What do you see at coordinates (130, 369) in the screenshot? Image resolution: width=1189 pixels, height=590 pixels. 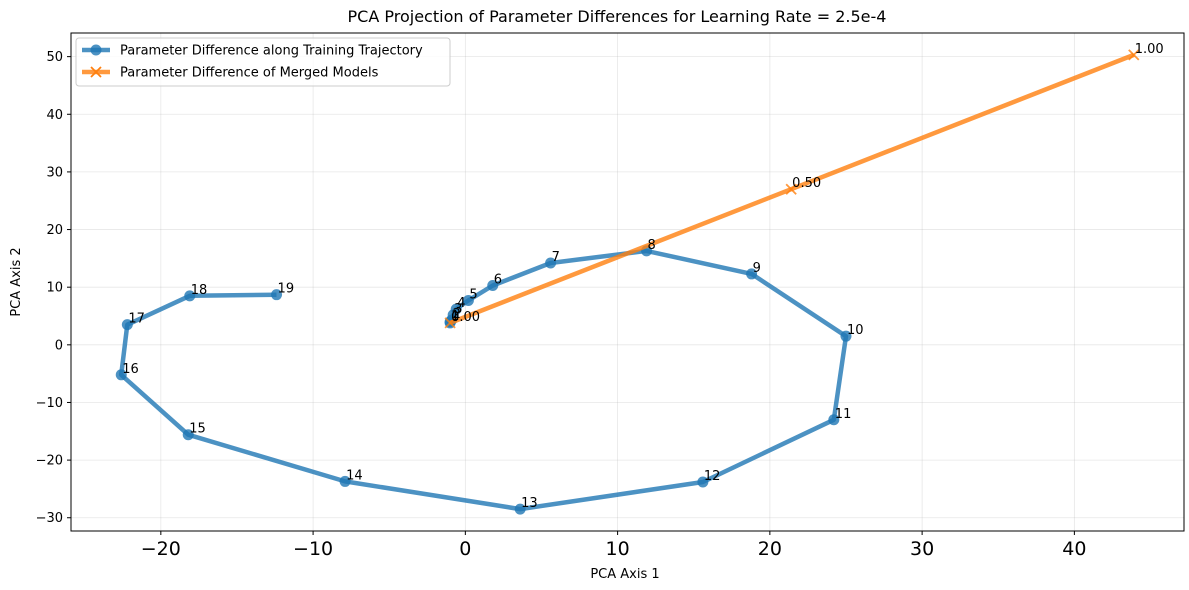 I see `point-label: 16` at bounding box center [130, 369].